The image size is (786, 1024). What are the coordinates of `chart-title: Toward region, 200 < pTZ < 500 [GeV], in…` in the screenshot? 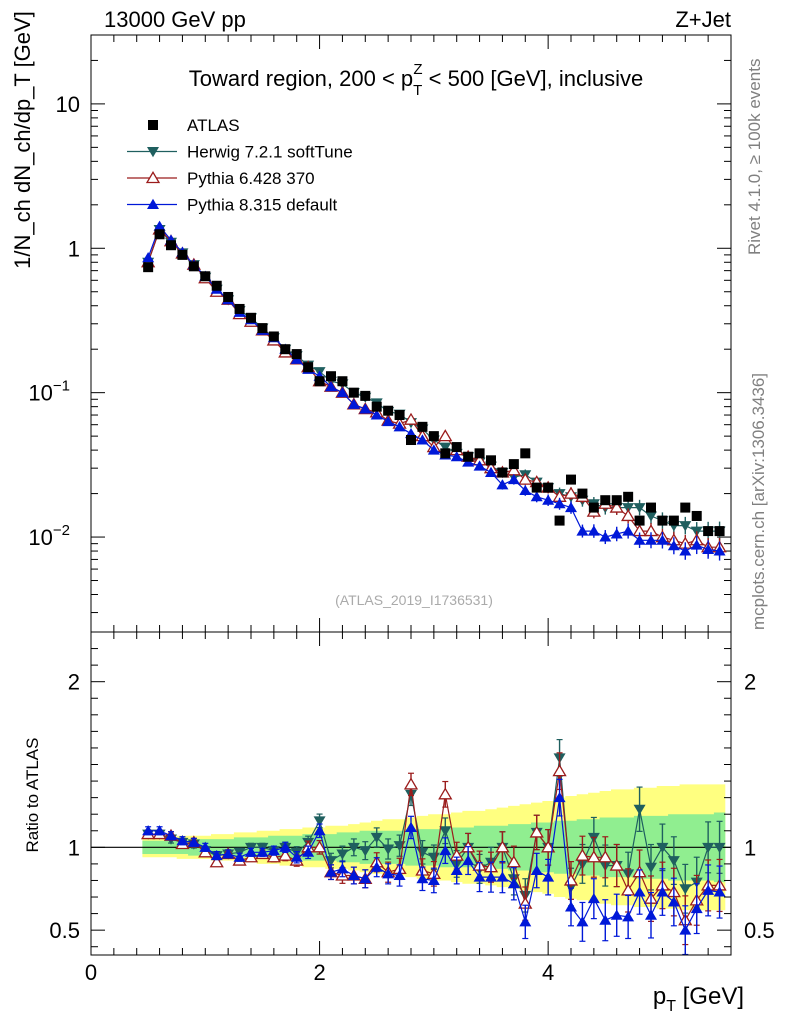 It's located at (416, 80).